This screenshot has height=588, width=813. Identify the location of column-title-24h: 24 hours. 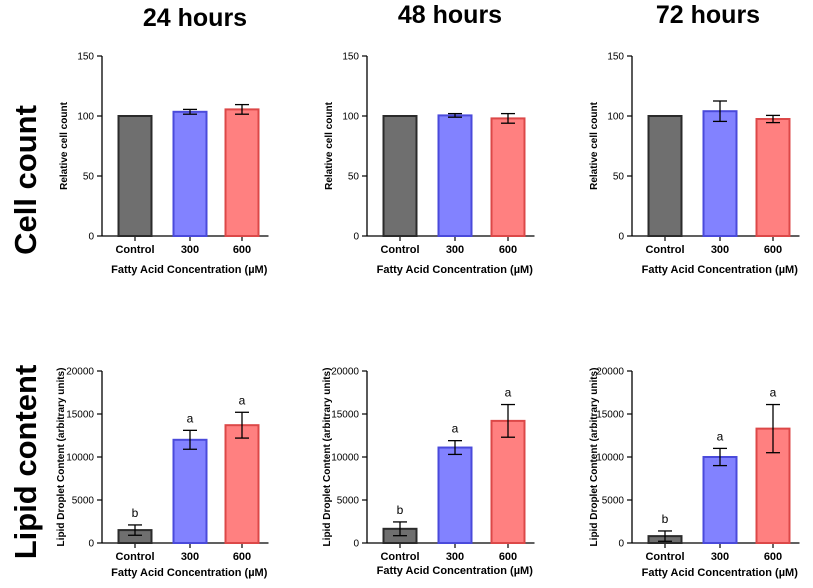
(195, 18).